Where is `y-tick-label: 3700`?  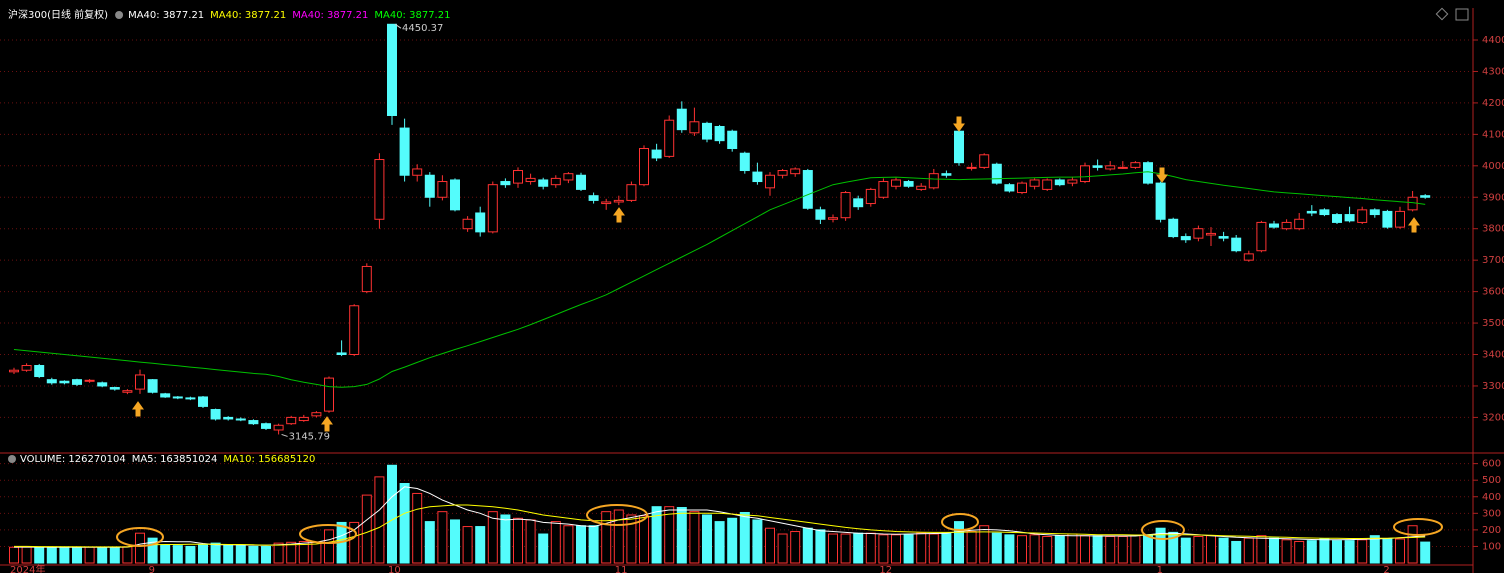
y-tick-label: 3700 is located at coordinates (1493, 260).